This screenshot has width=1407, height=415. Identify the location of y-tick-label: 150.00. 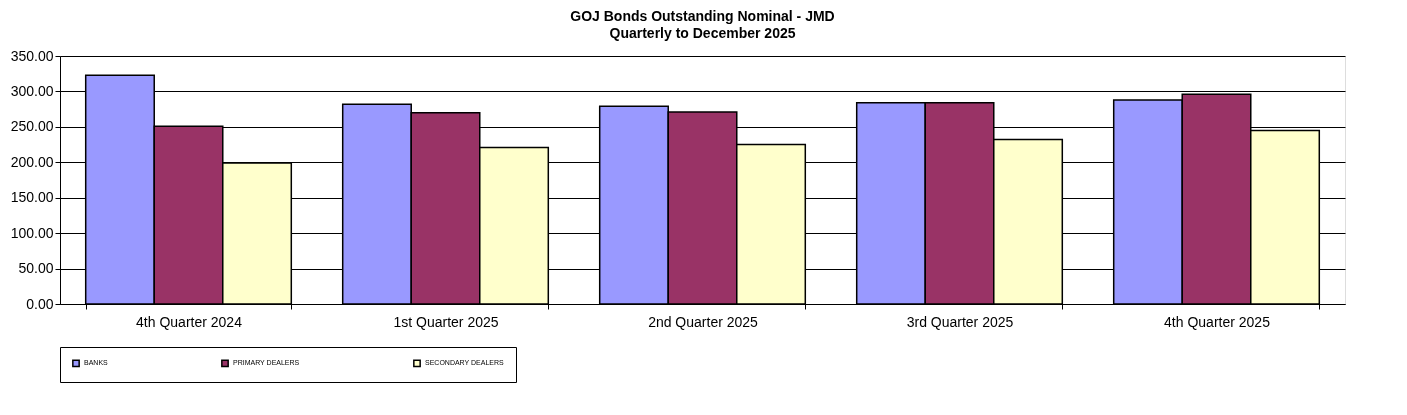
(32, 197).